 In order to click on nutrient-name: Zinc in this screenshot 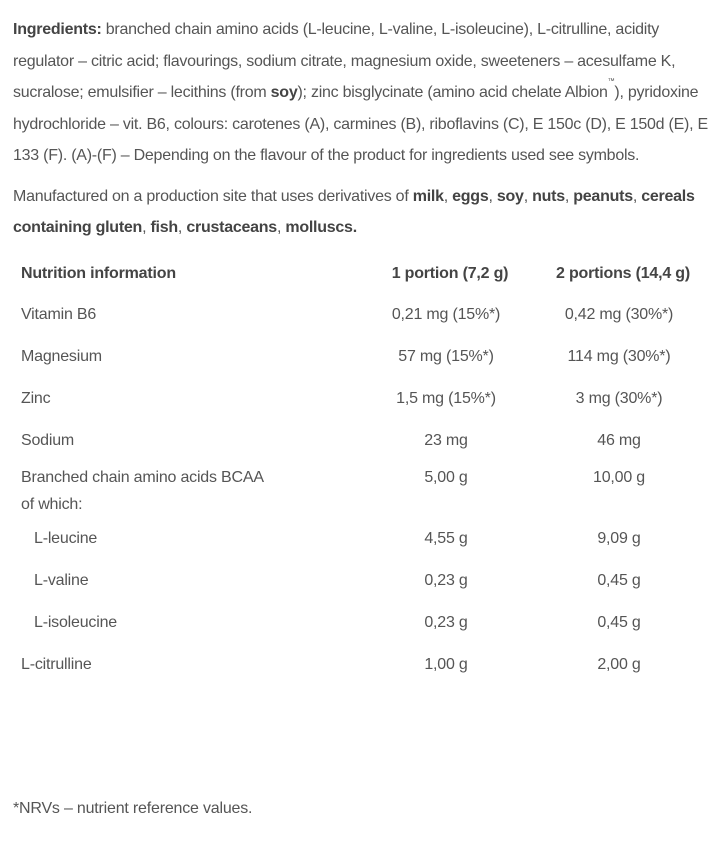, I will do `click(36, 398)`.